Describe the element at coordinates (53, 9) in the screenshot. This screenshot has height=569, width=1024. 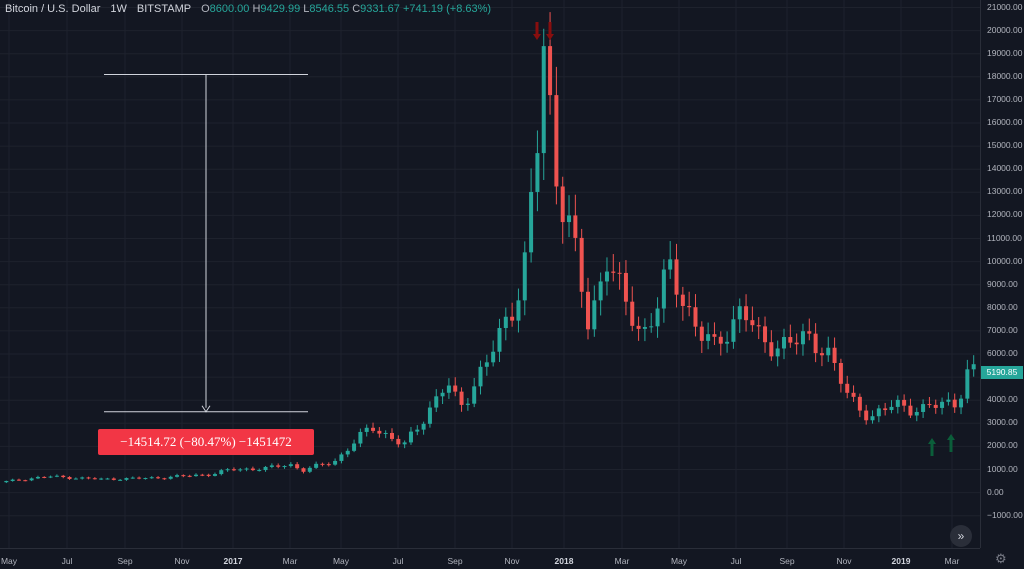
I see `symbol-name: Bitcoin / U.S. Dollar` at that location.